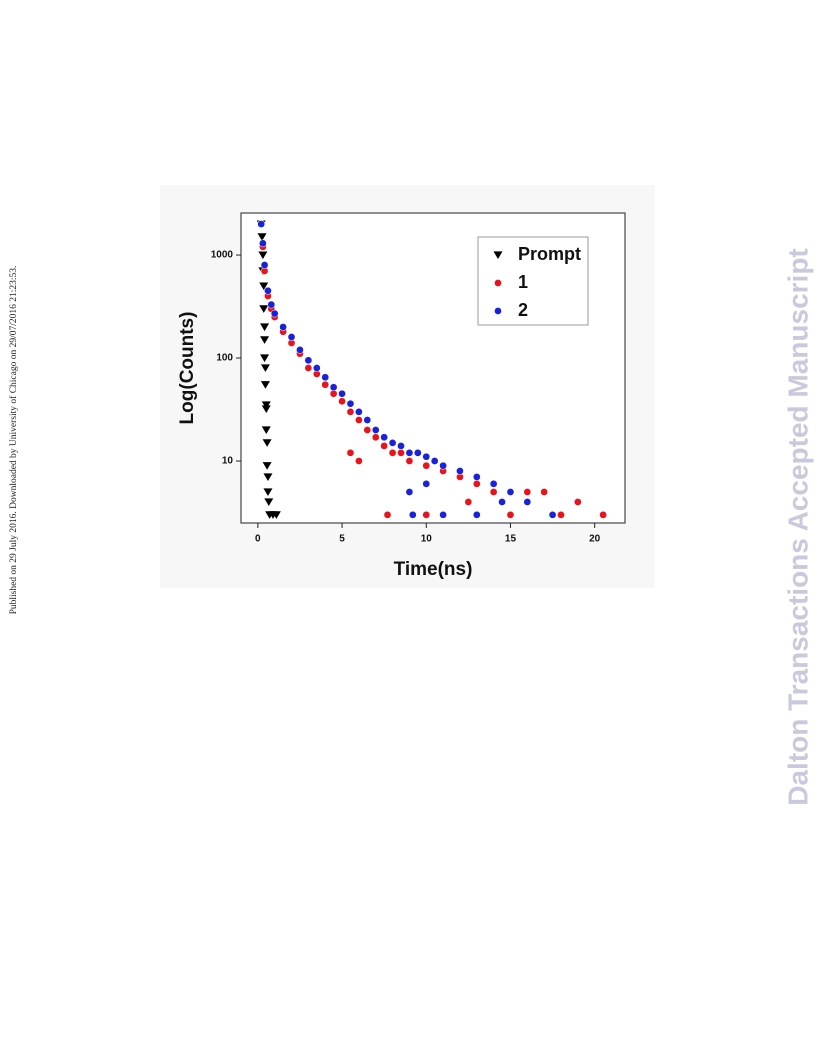  Describe the element at coordinates (523, 310) in the screenshot. I see `legend-label: 2` at that location.